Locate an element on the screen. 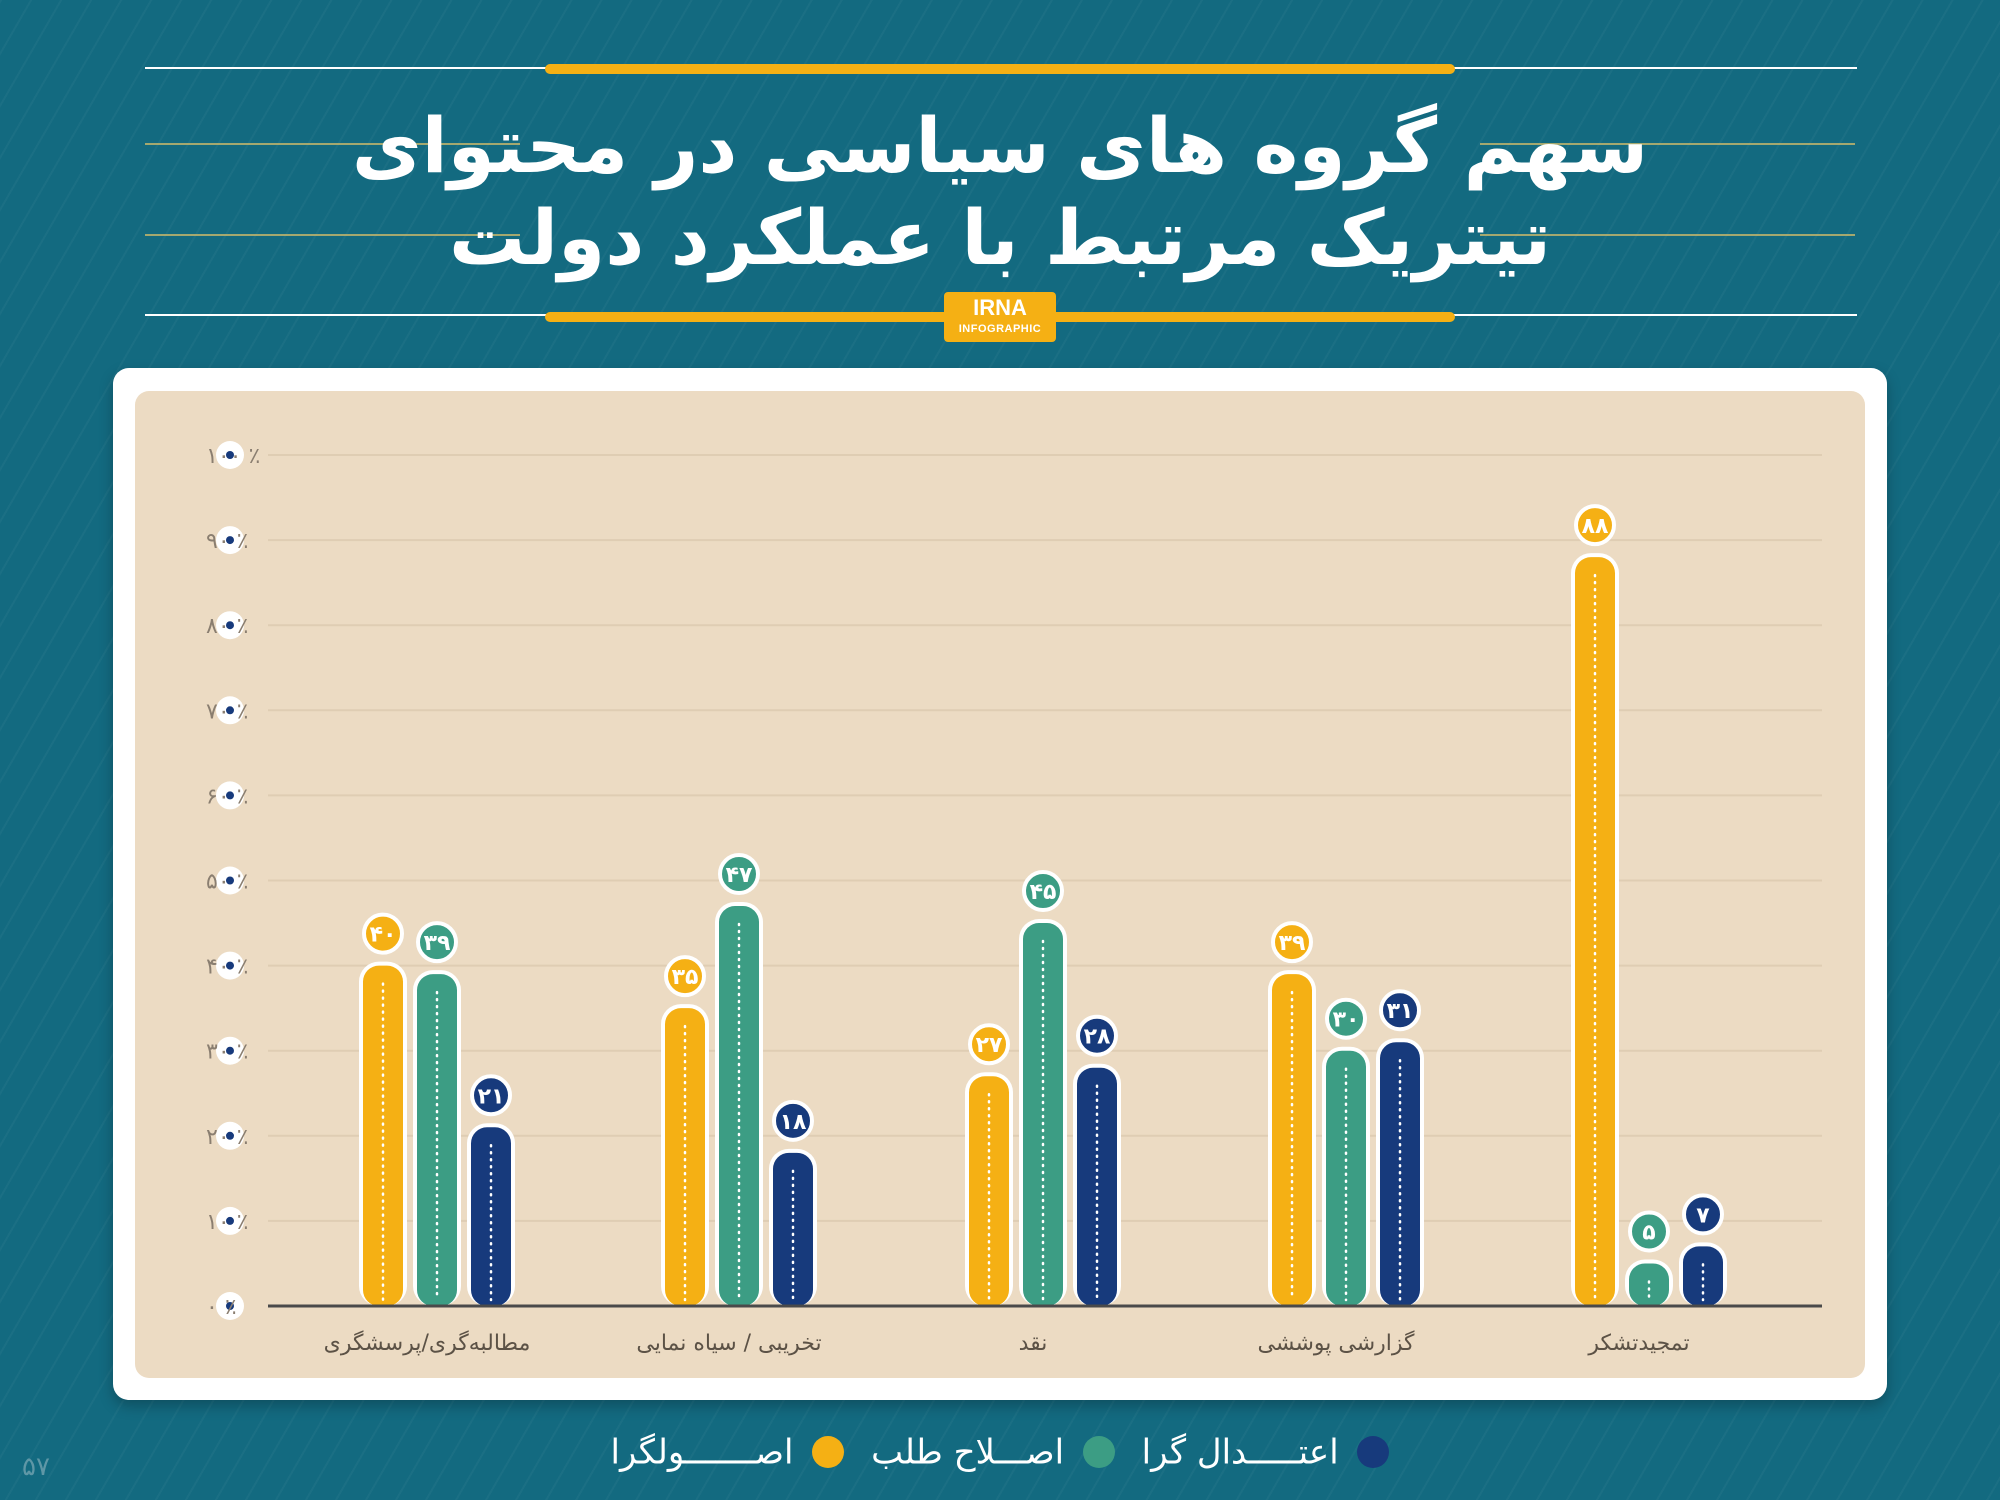  legend-item-etedalgara: اعتـــــدال گرا is located at coordinates (1265, 1452).